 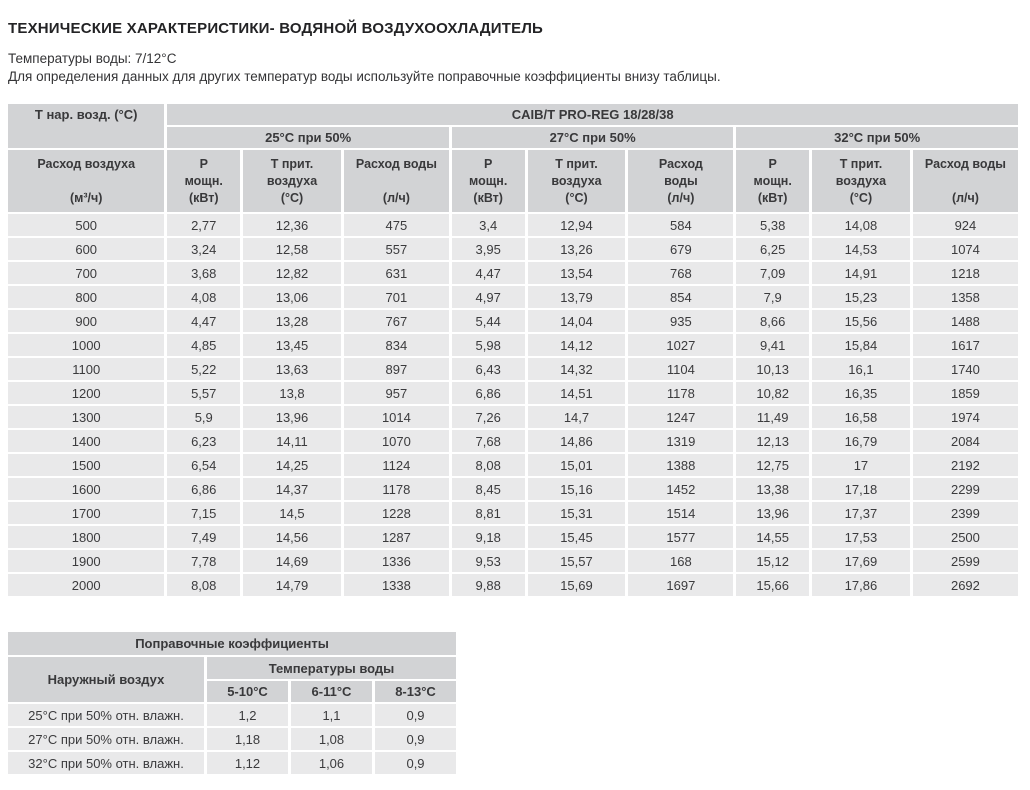 What do you see at coordinates (772, 369) in the screenshot?
I see `value-cell: 10,13` at bounding box center [772, 369].